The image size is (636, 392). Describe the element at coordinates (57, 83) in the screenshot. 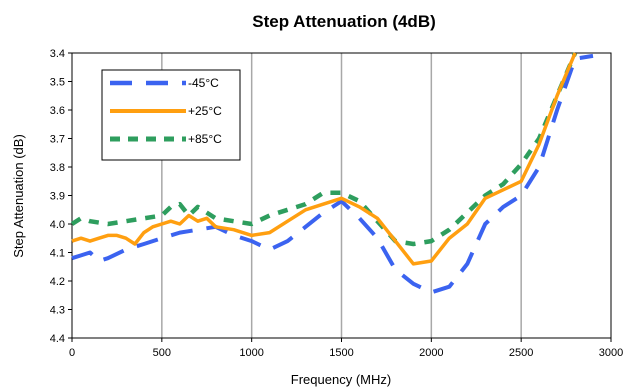

I see `y-tick-label: 3.5` at that location.